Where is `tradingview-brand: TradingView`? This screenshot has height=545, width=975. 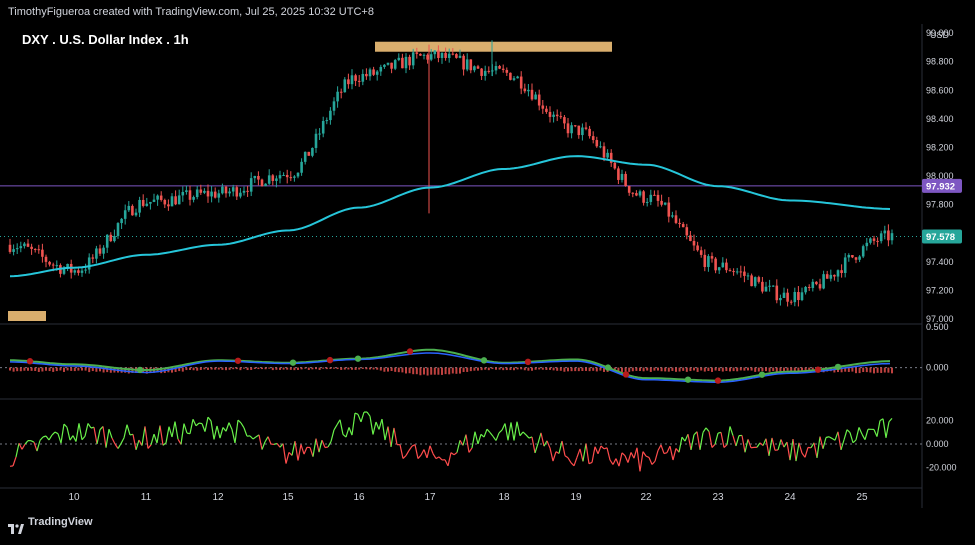
tradingview-brand: TradingView is located at coordinates (50, 522).